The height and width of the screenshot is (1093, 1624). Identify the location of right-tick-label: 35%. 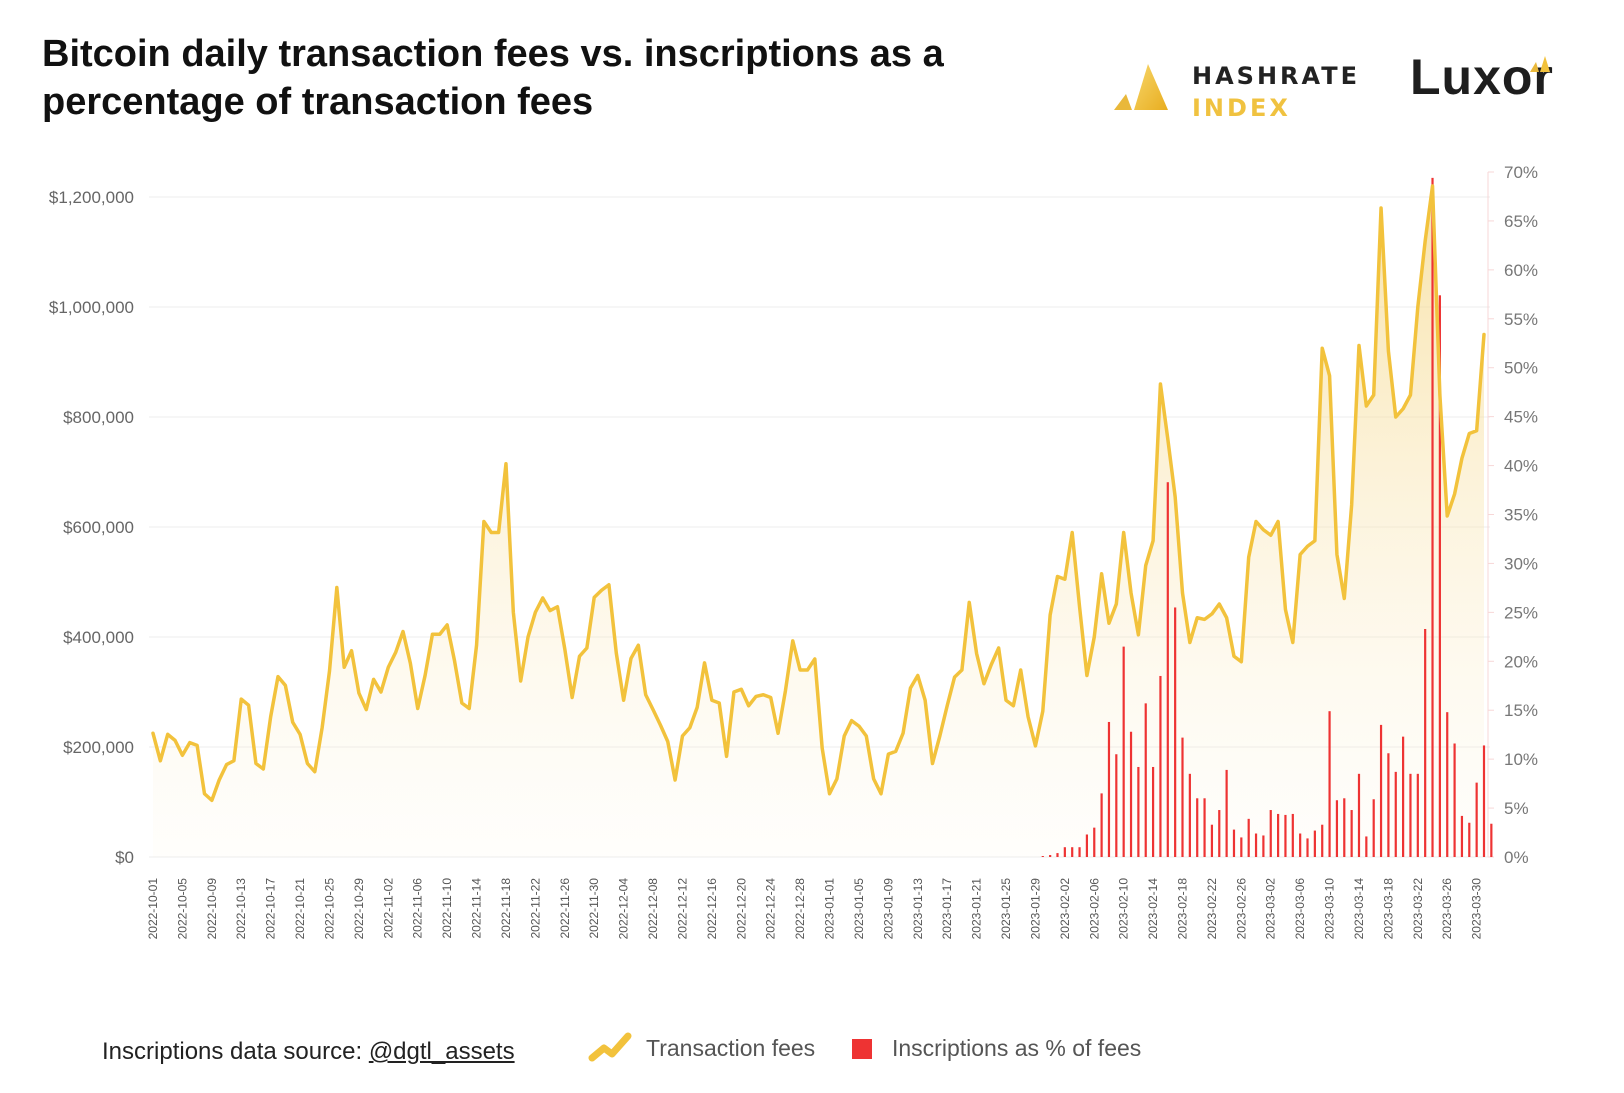
(1521, 515).